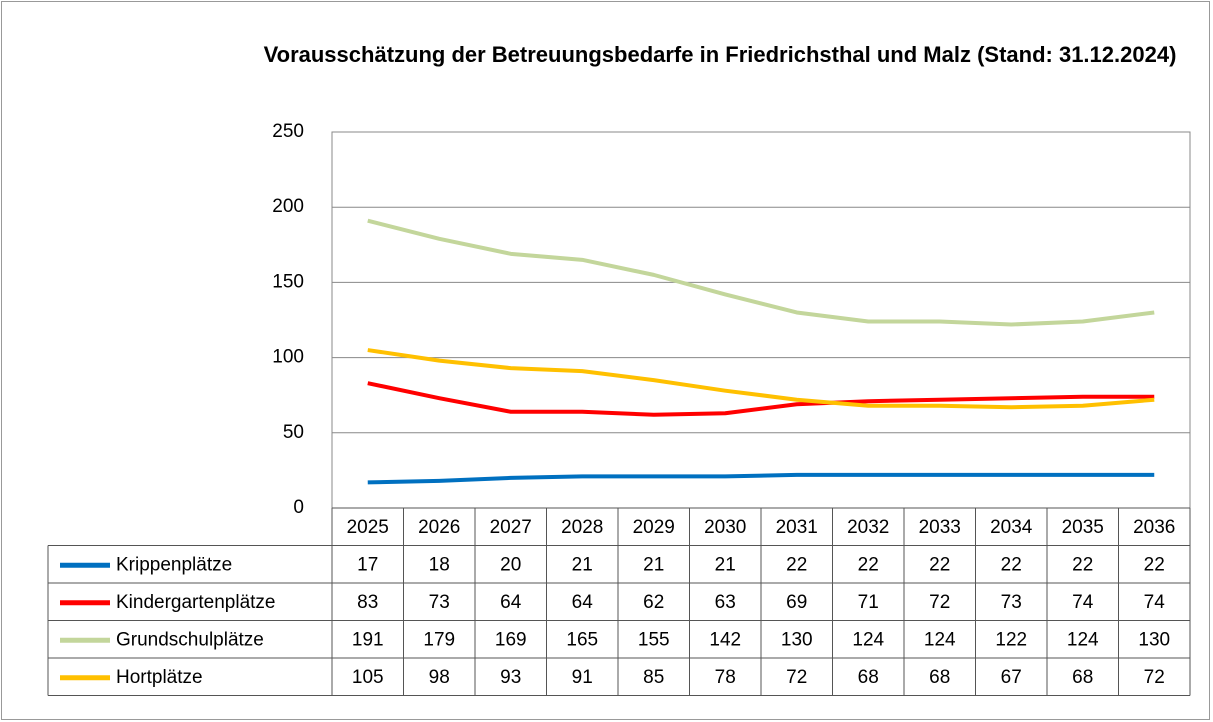 Image resolution: width=1213 pixels, height=722 pixels. I want to click on data-label: 98, so click(439, 677).